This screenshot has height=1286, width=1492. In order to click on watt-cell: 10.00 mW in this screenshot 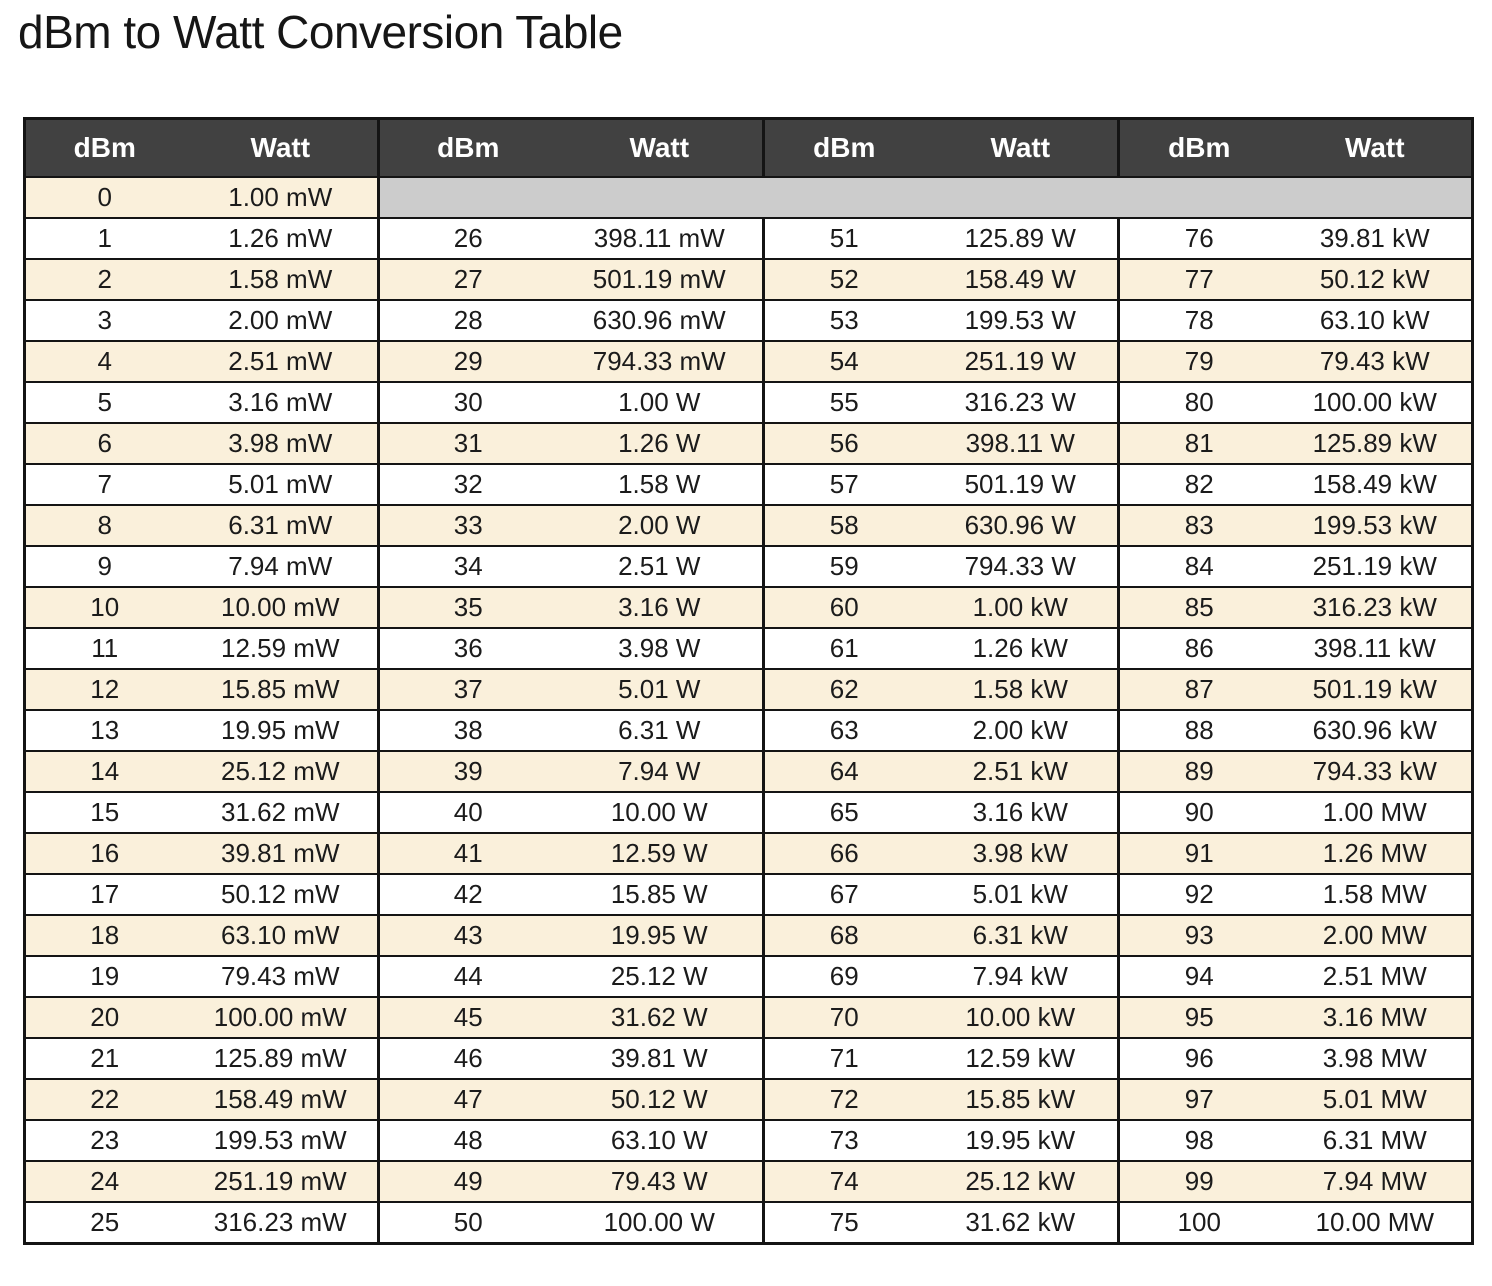, I will do `click(281, 607)`.